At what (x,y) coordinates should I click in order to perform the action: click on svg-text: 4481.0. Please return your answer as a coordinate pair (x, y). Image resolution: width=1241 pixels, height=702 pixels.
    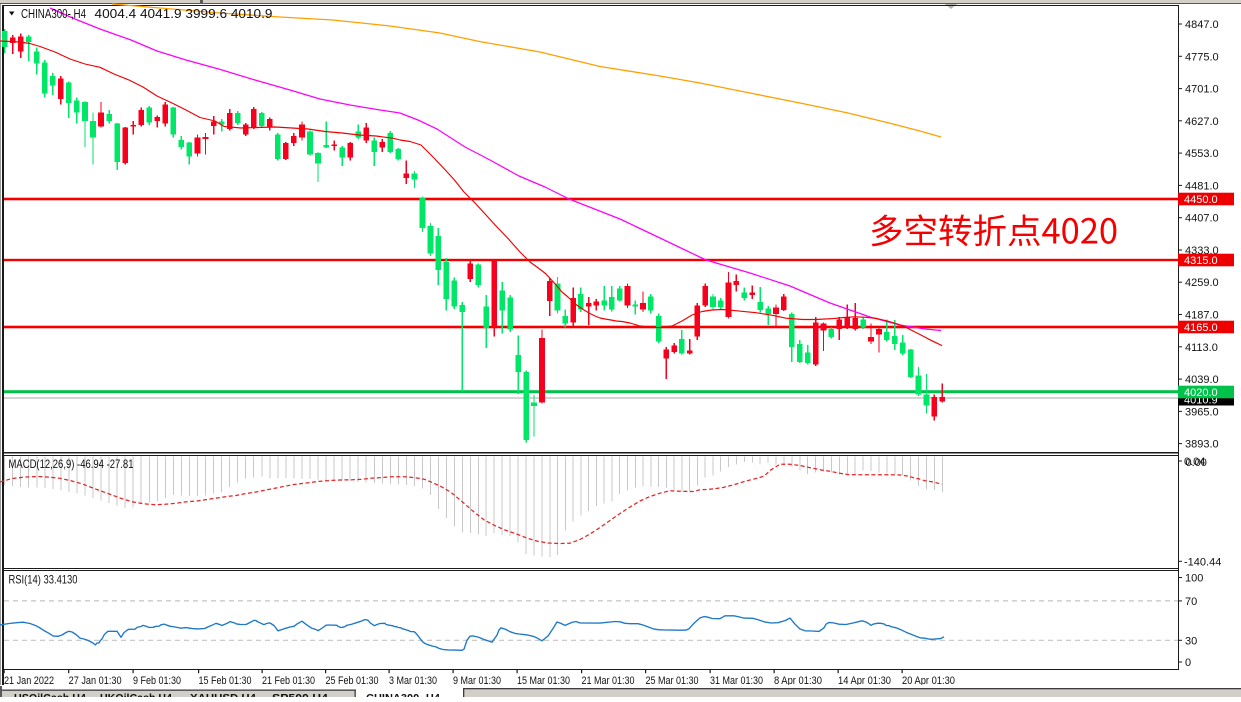
    Looking at the image, I should click on (1202, 186).